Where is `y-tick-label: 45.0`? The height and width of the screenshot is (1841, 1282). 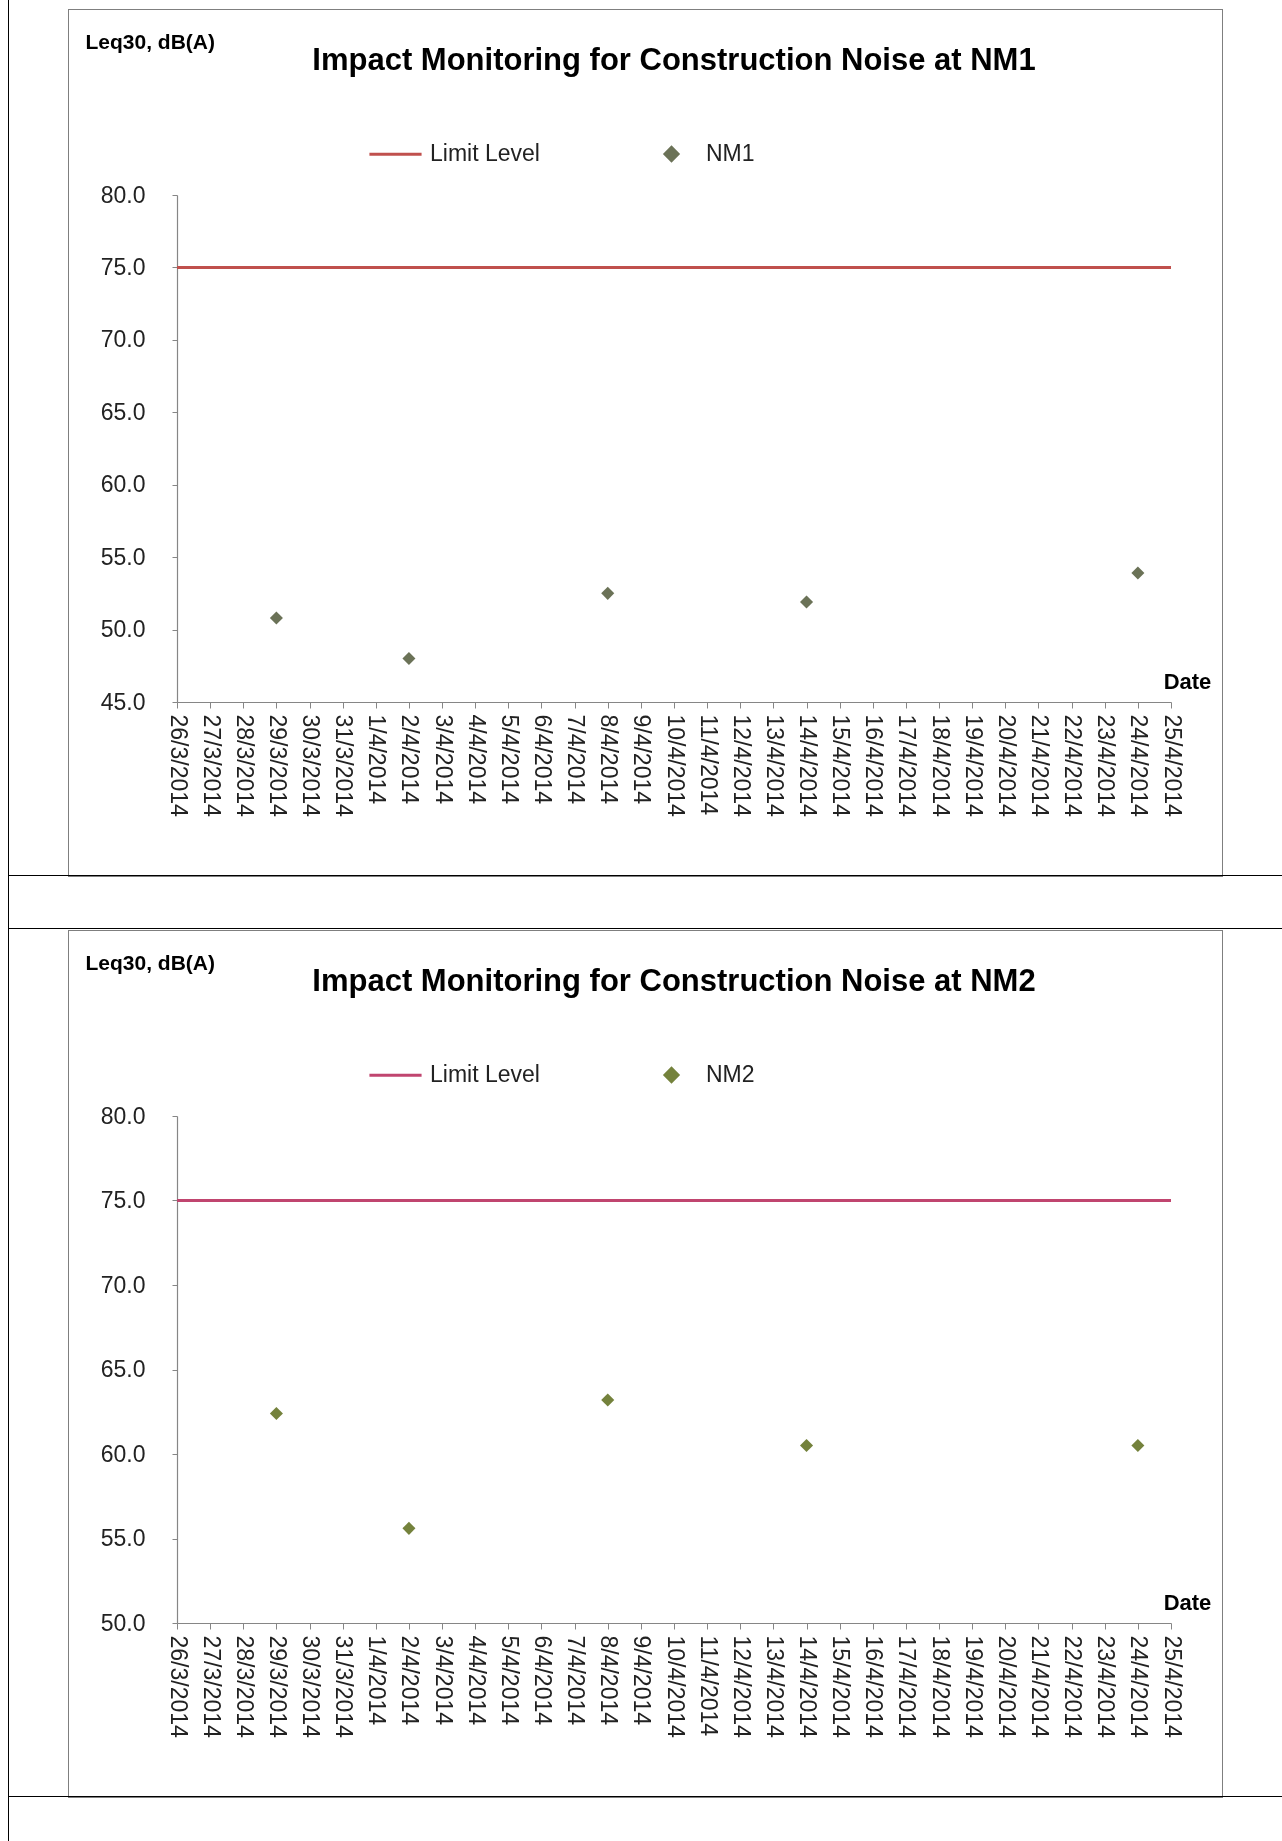
y-tick-label: 45.0 is located at coordinates (123, 701).